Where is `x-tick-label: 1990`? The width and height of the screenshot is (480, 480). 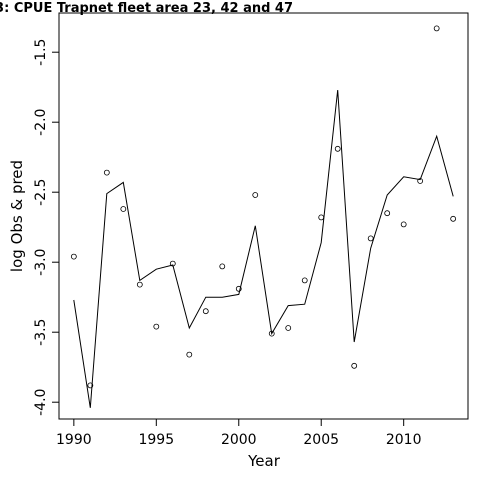
x-tick-label: 1990 is located at coordinates (74, 440).